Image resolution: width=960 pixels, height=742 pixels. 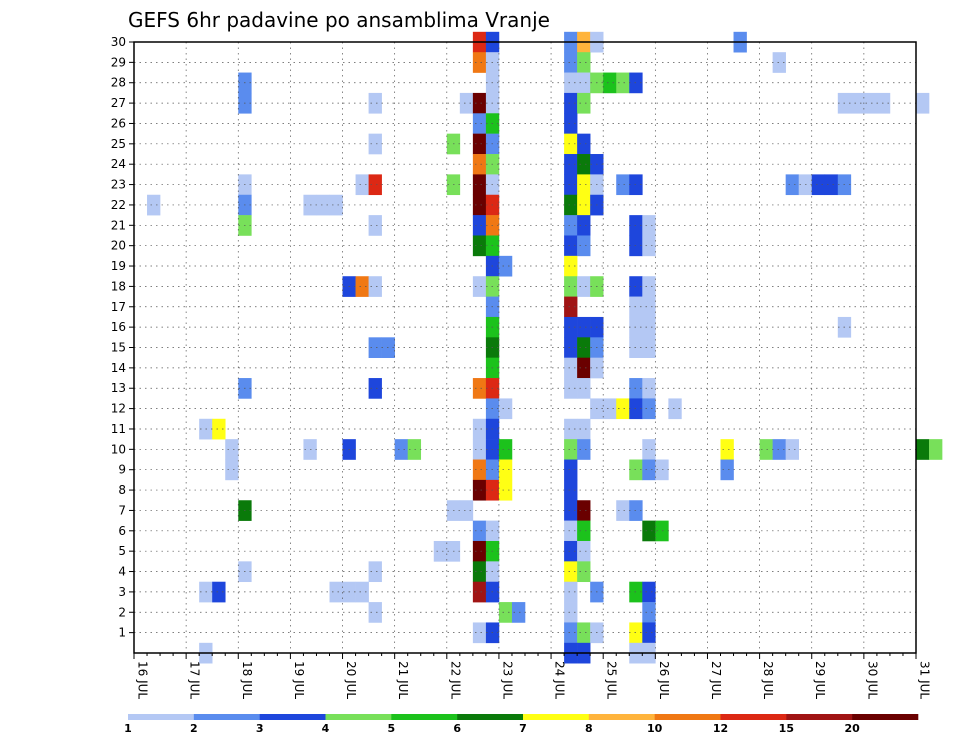 What do you see at coordinates (457, 728) in the screenshot?
I see `colorbar-label: 6` at bounding box center [457, 728].